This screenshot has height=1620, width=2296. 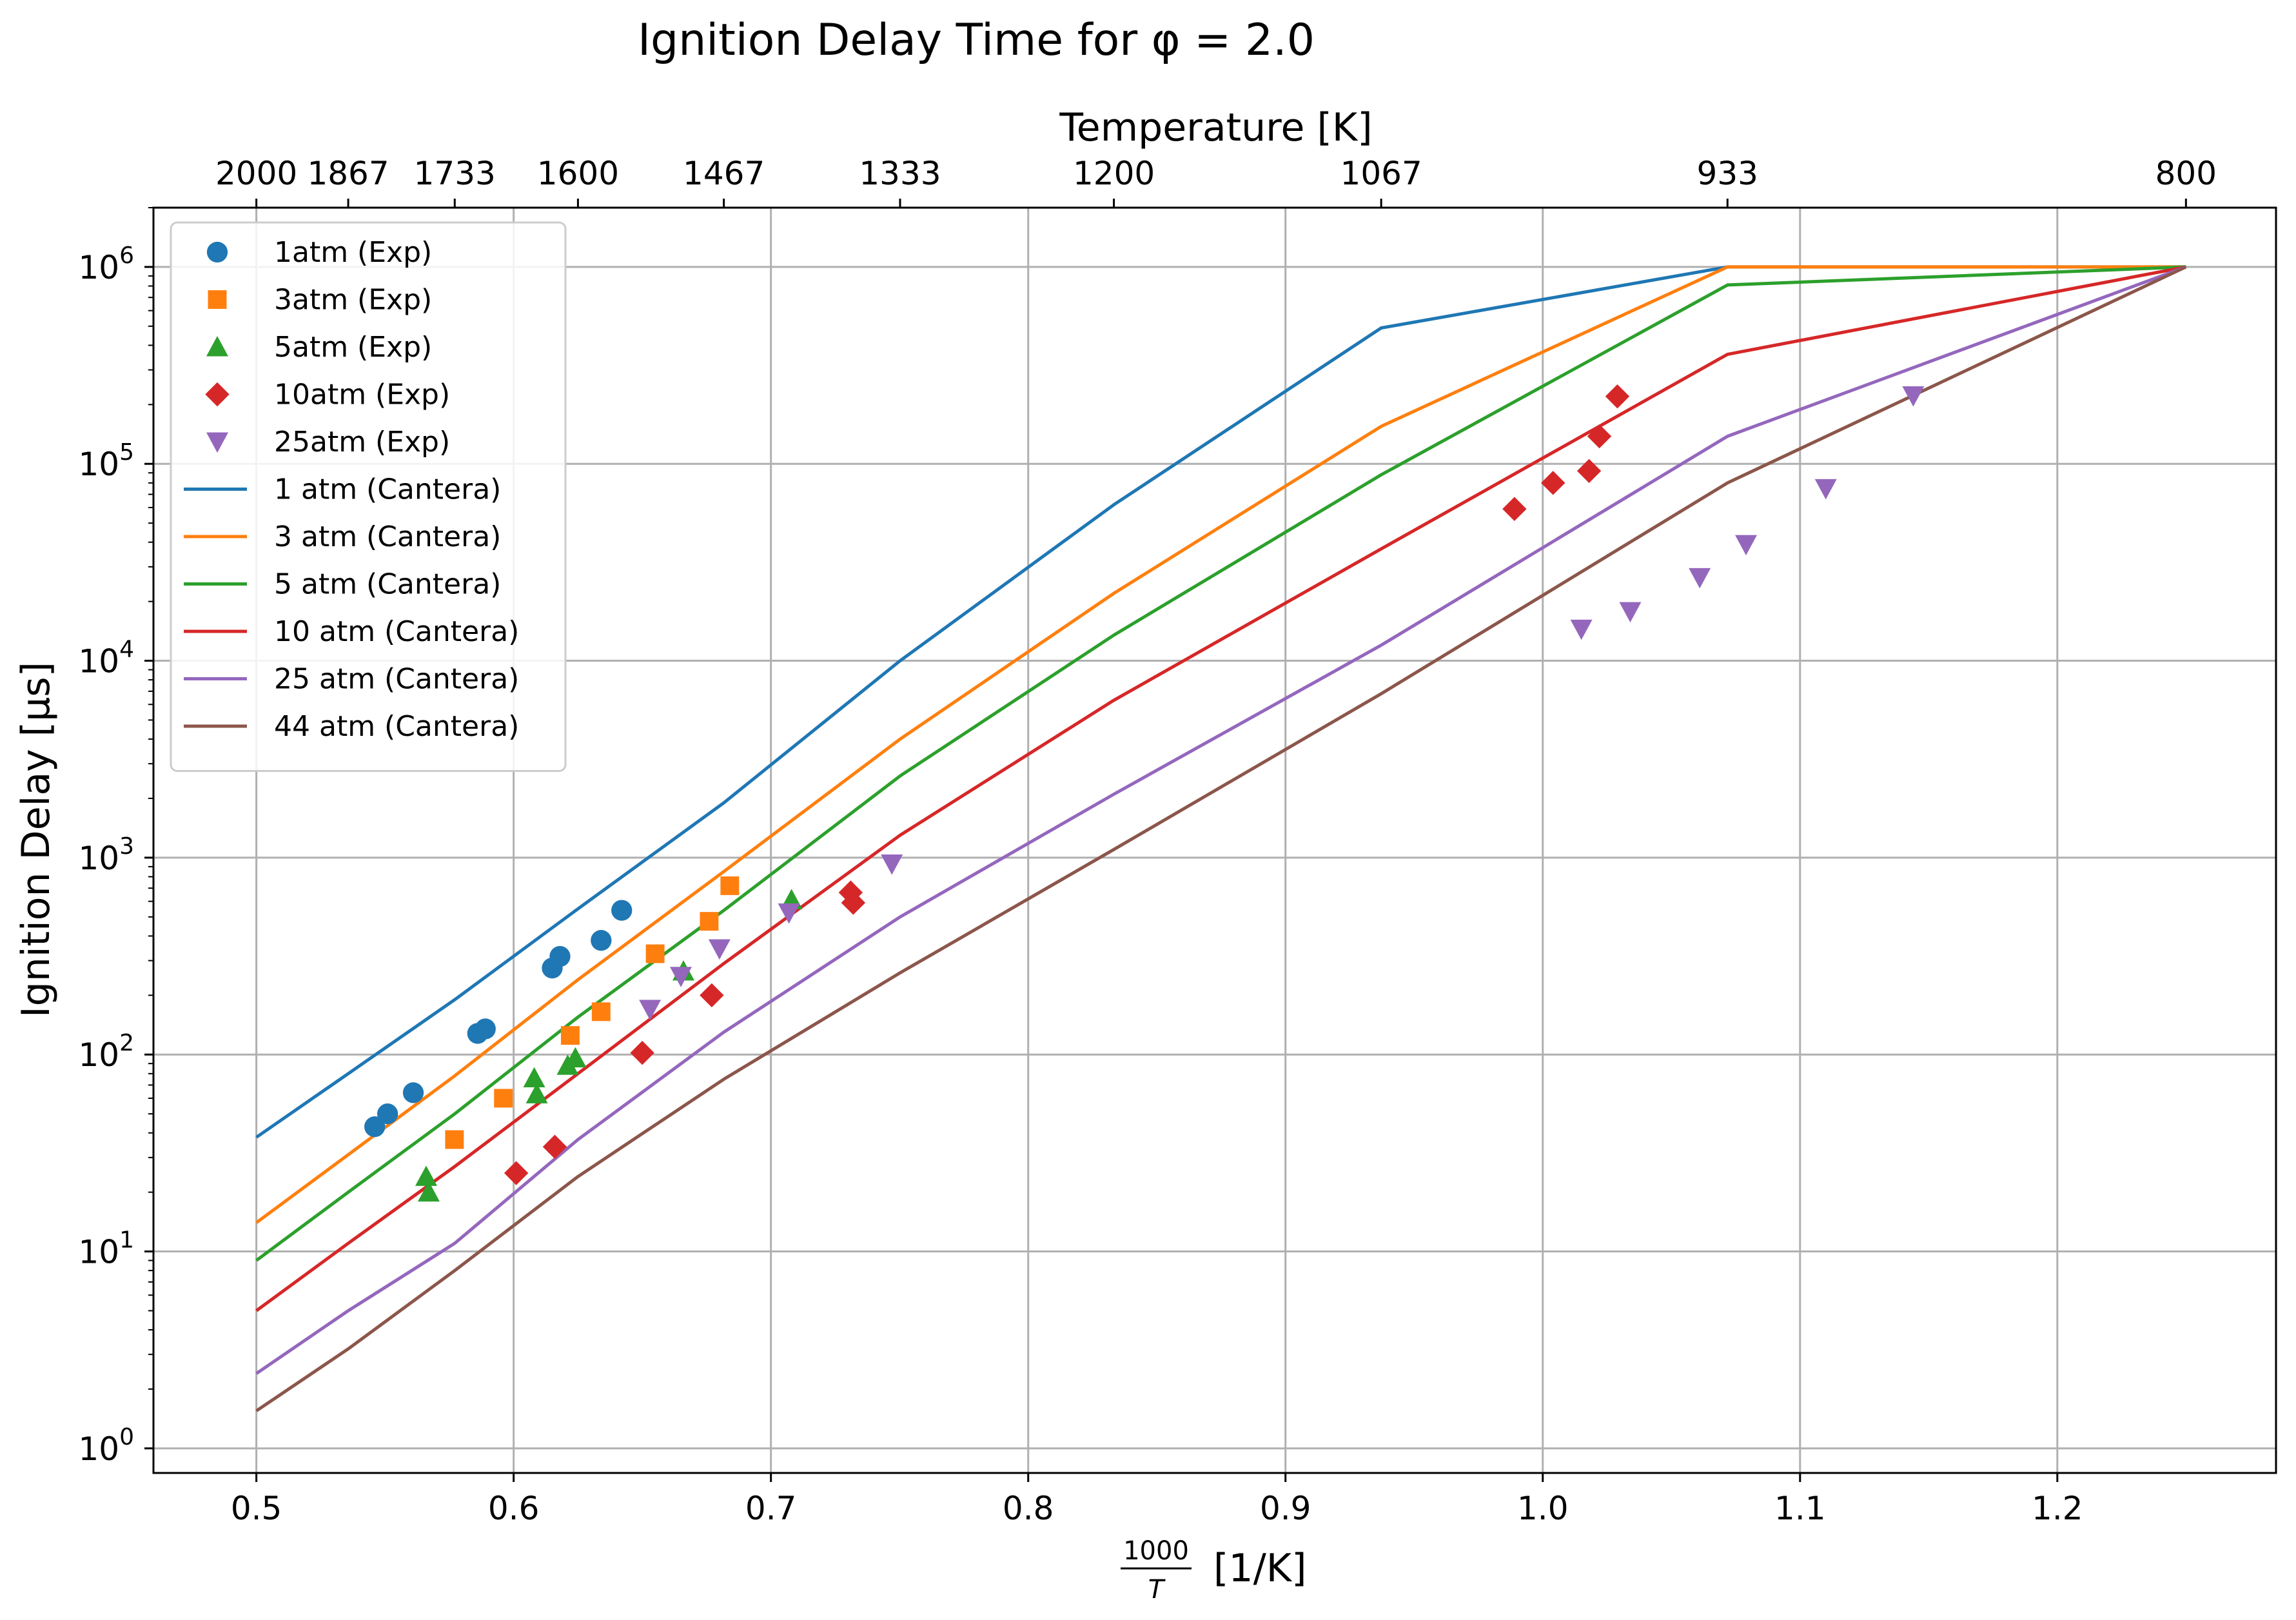 I want to click on y-tick-label: 10⁶, so click(x=106, y=264).